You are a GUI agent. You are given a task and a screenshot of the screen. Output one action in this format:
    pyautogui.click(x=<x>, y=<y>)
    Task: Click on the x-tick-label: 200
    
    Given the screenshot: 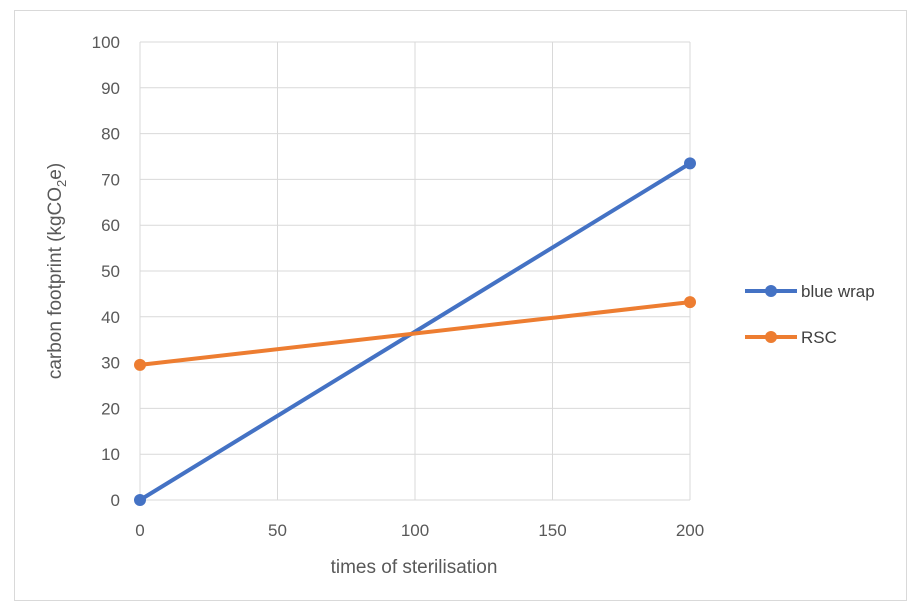 What is the action you would take?
    pyautogui.click(x=690, y=530)
    